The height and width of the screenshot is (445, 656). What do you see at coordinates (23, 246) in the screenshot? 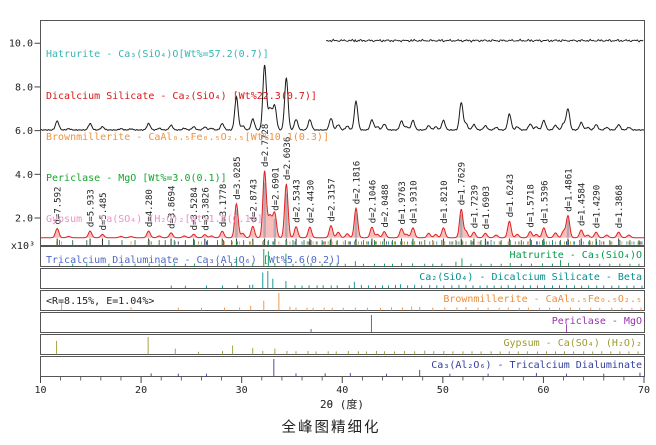
I see `svg-text: x10³` at bounding box center [23, 246].